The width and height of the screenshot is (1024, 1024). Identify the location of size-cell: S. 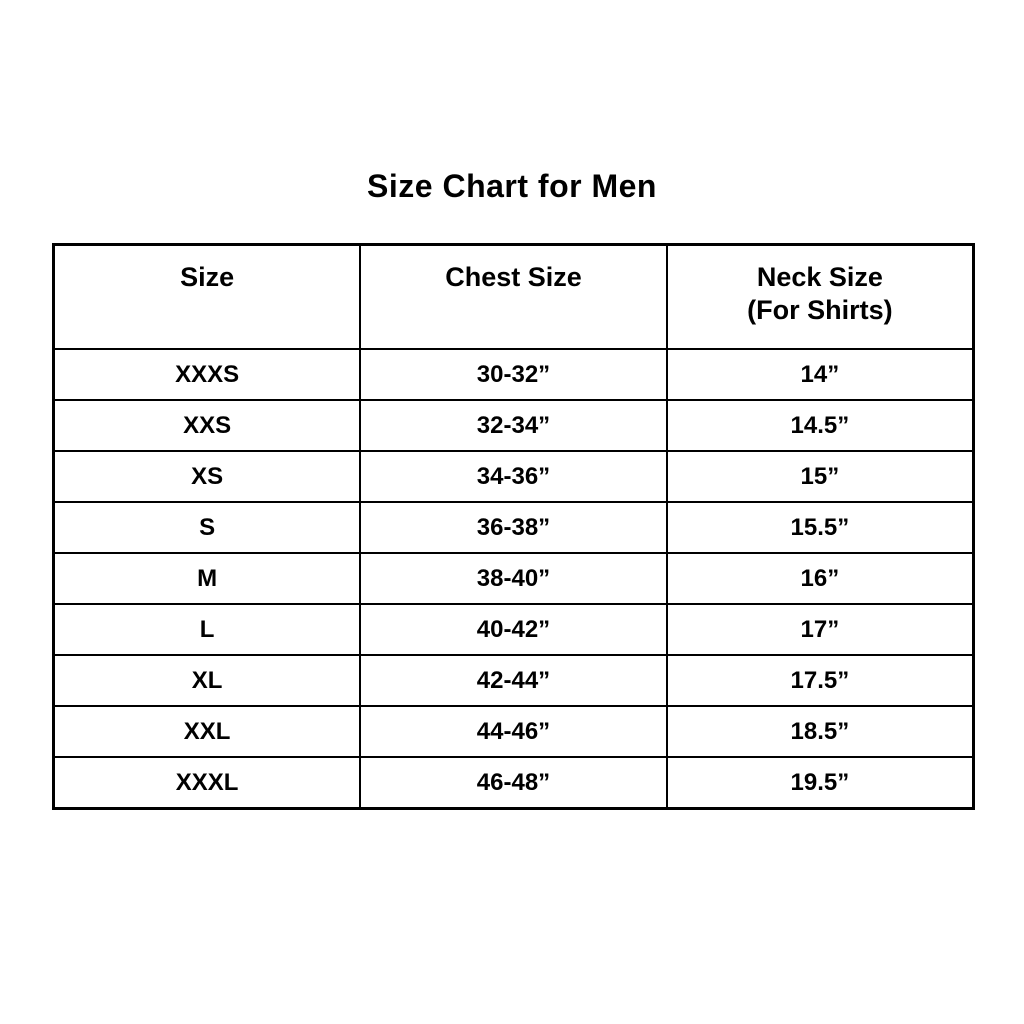
(207, 527).